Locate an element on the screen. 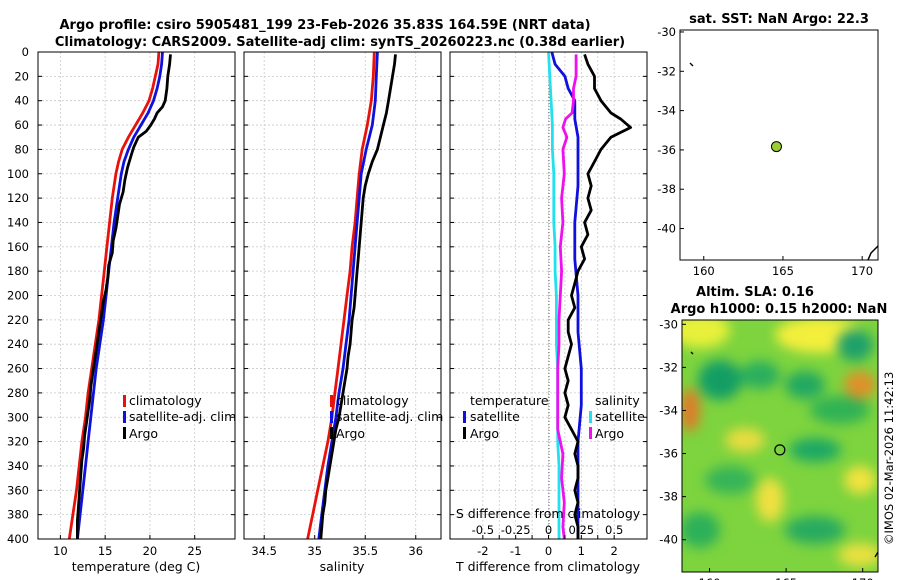 The image size is (900, 580). x-tick-label: 20 is located at coordinates (150, 551).